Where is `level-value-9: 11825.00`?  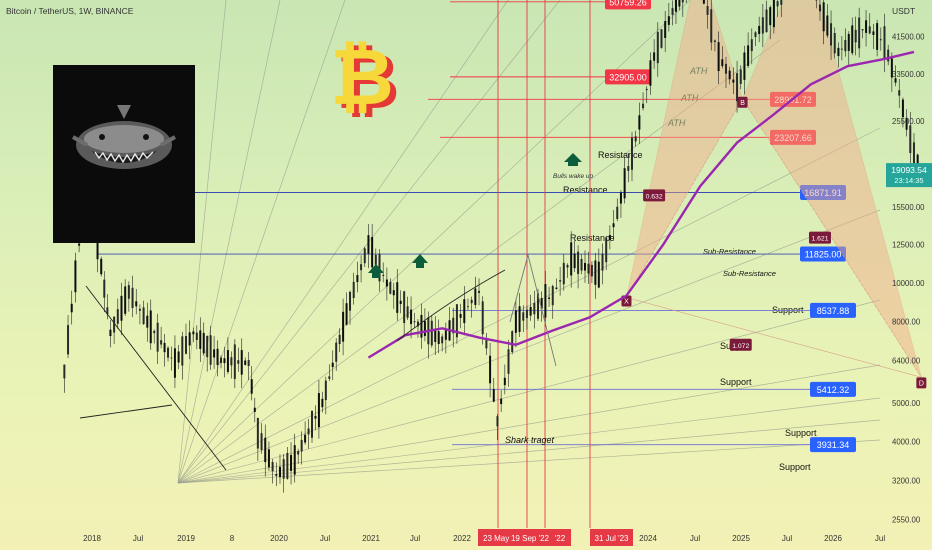 level-value-9: 11825.00 is located at coordinates (823, 255).